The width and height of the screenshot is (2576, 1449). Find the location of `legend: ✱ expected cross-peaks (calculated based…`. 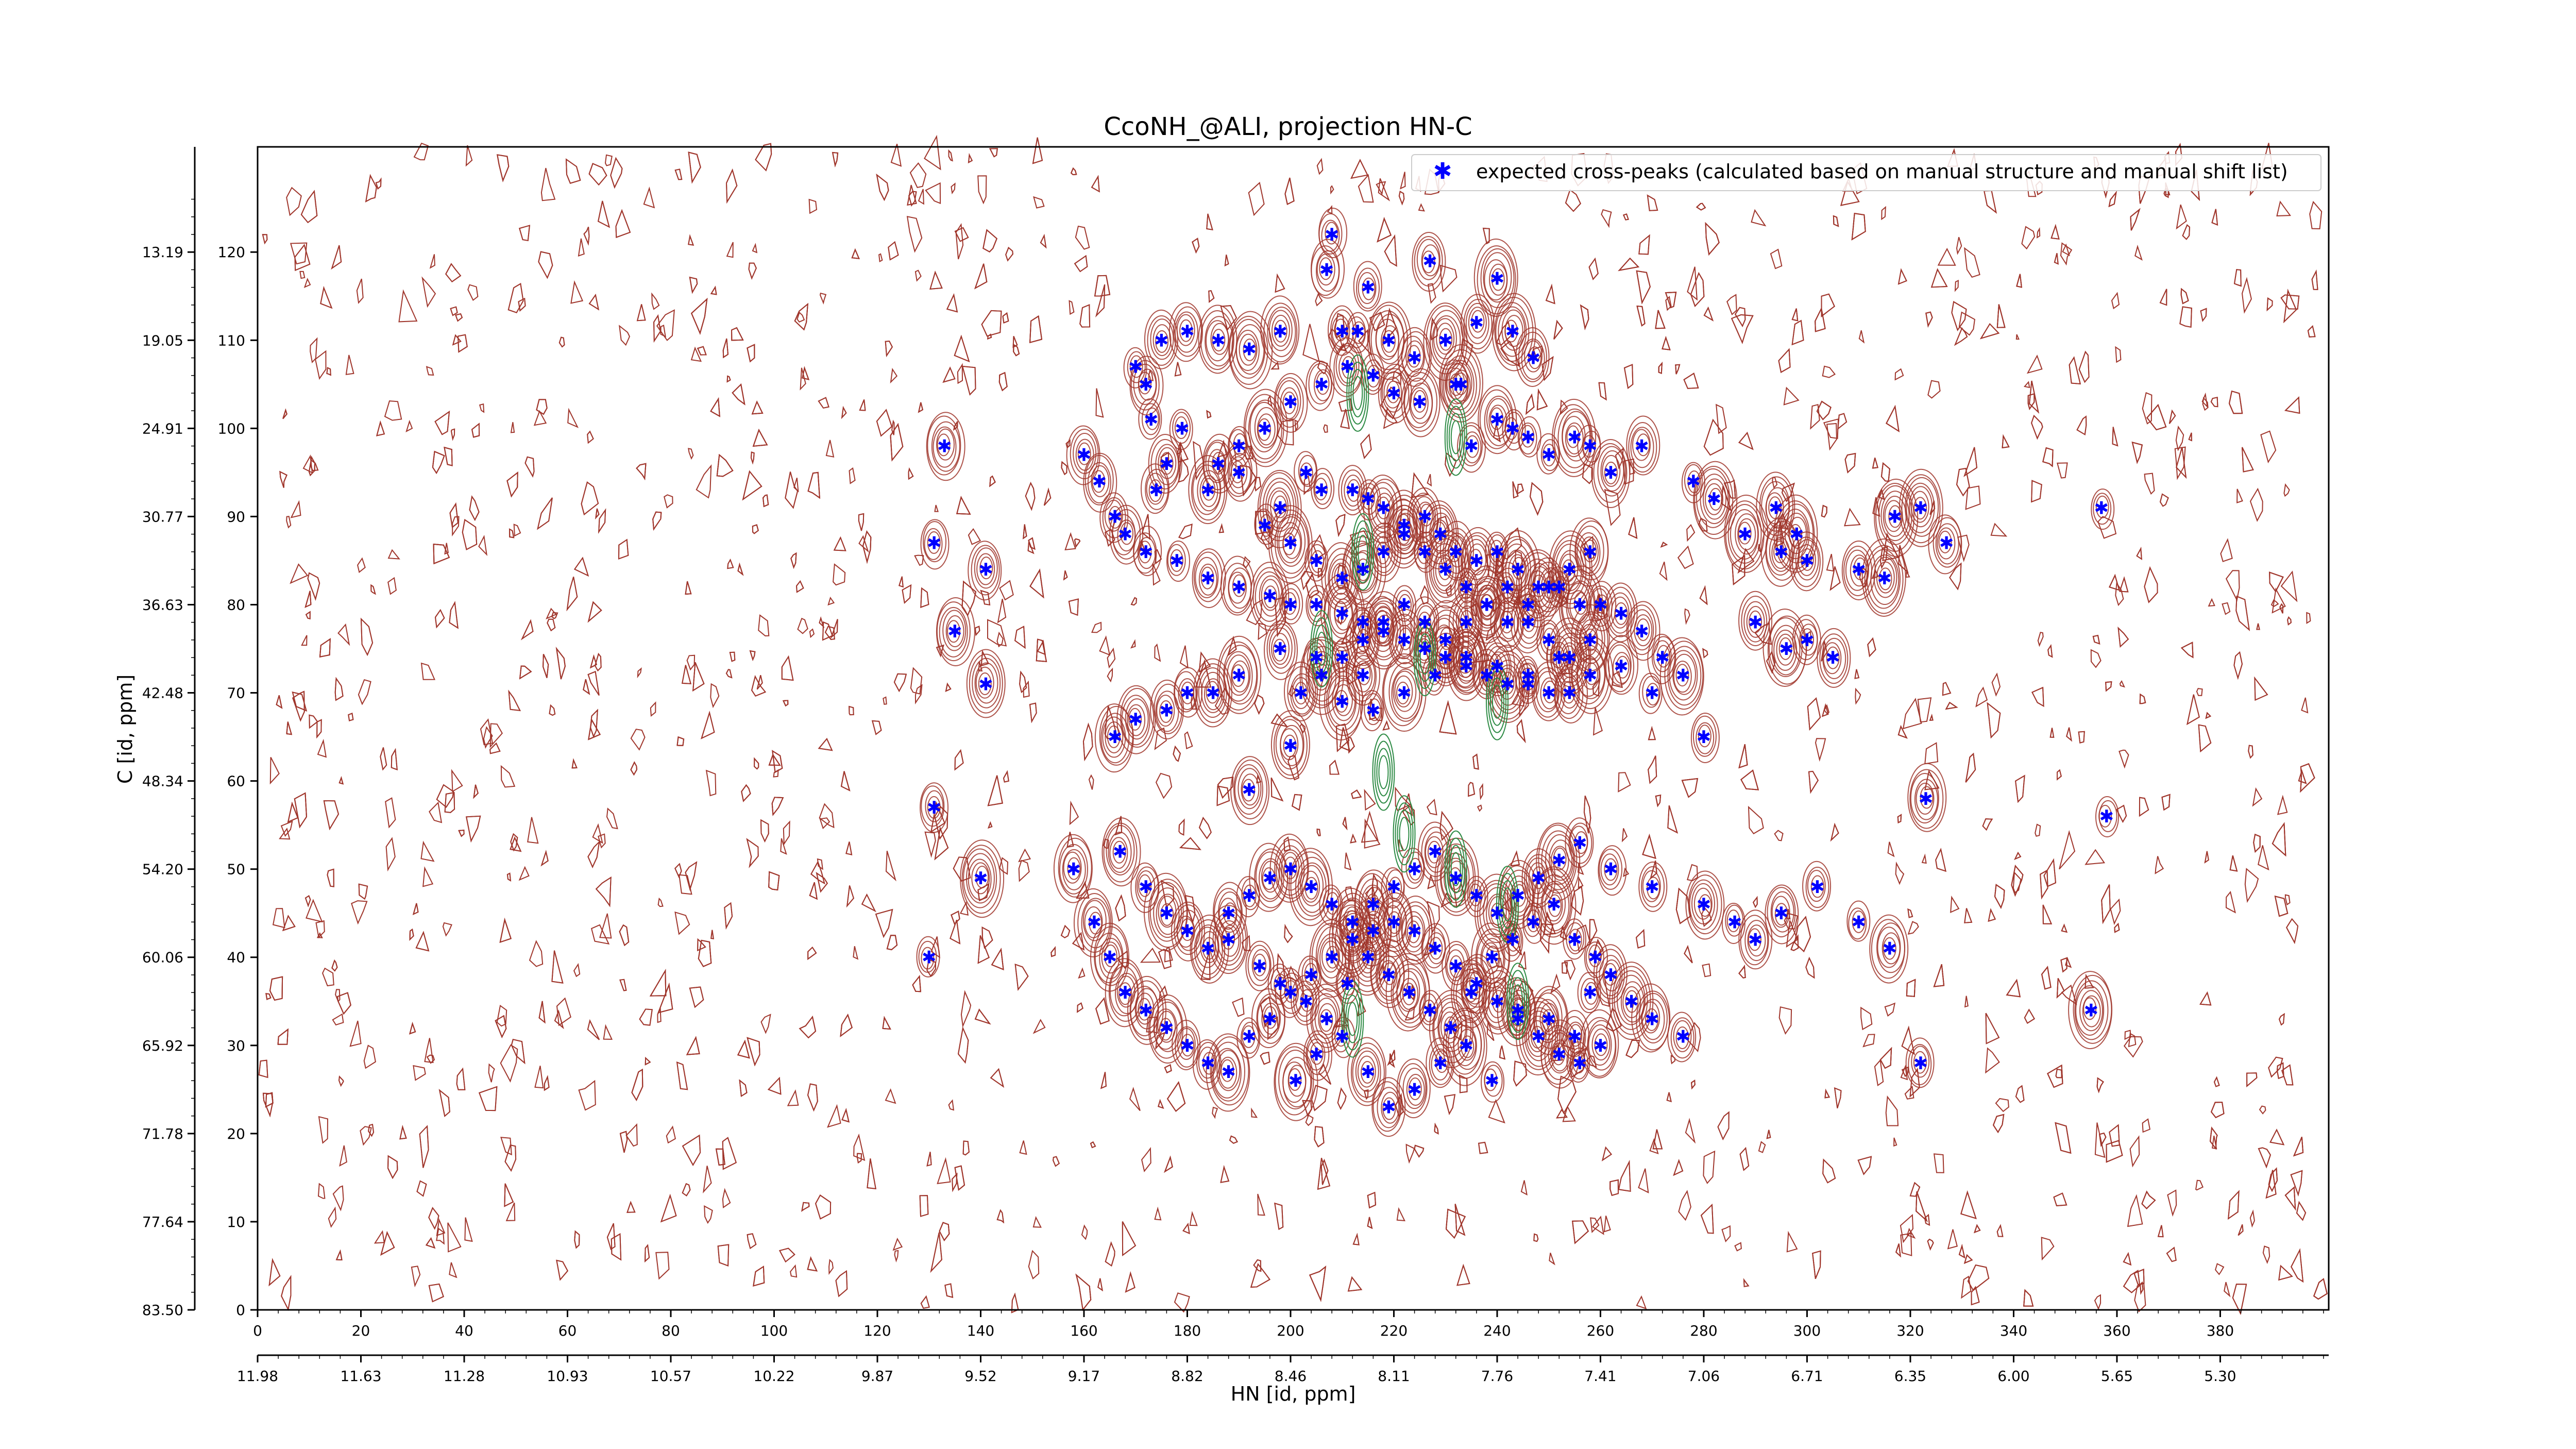

legend: ✱ expected cross-peaks (calculated based… is located at coordinates (1866, 172).